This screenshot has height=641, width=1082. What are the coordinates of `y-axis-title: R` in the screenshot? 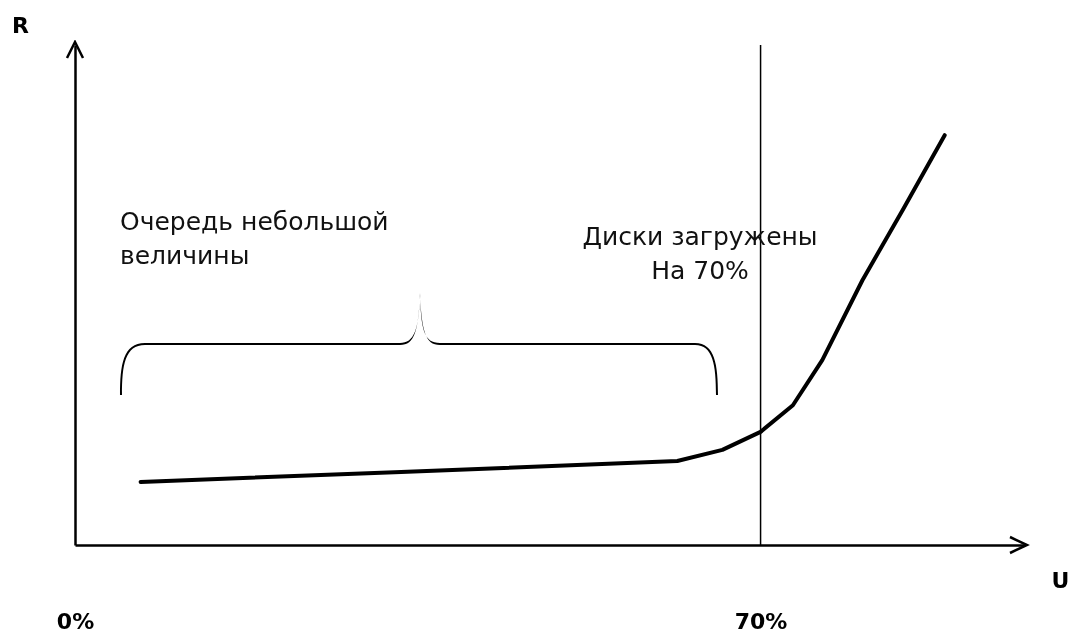 It's located at (21, 25).